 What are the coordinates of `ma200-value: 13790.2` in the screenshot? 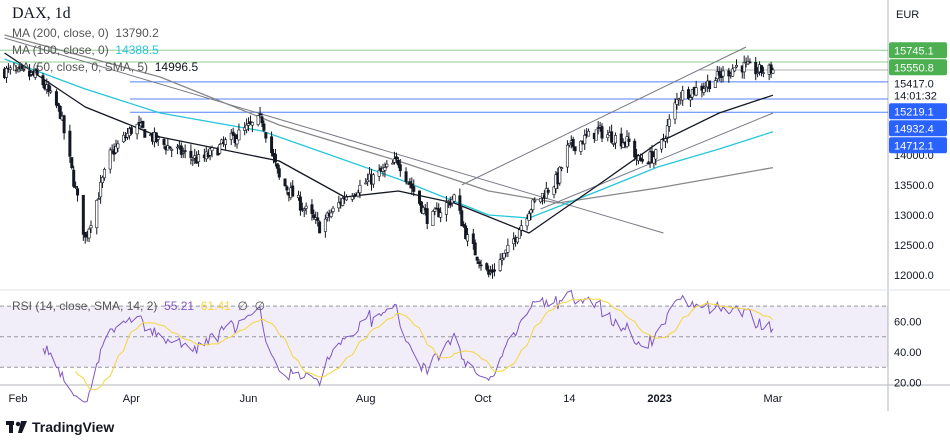 It's located at (137, 33).